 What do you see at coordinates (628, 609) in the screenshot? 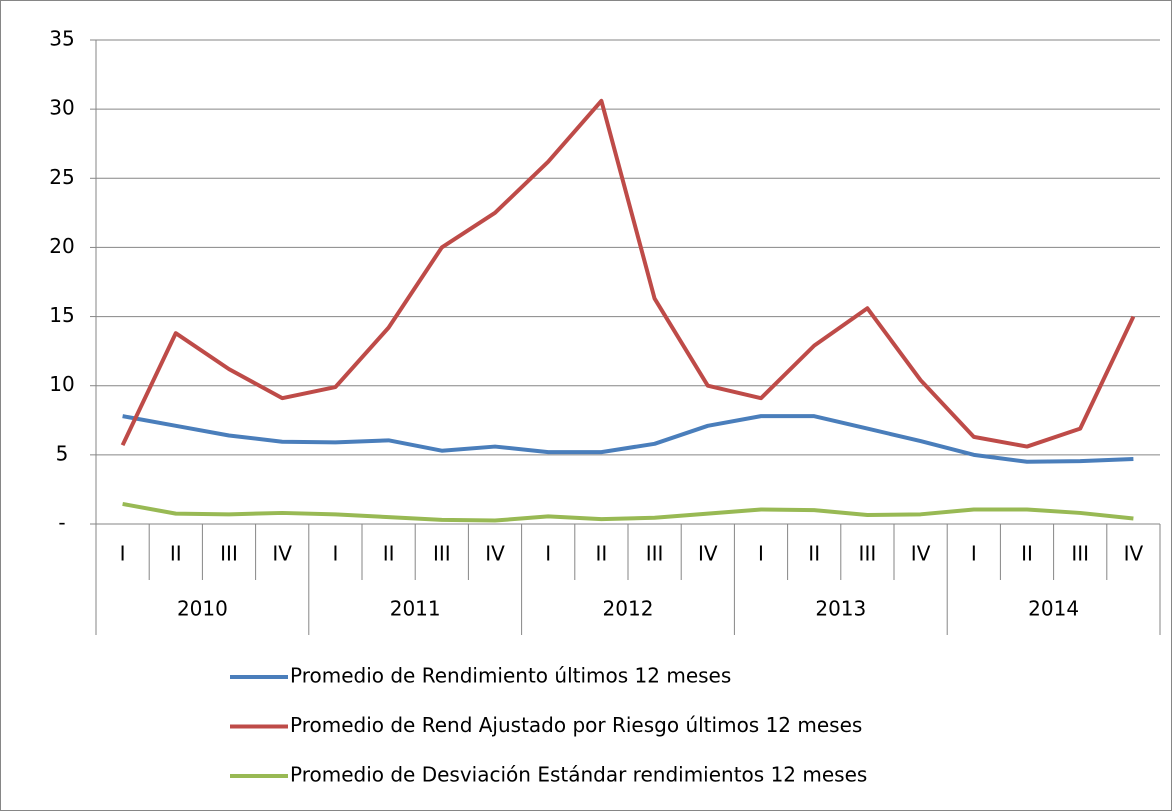
I see `x-group-label: 2012` at bounding box center [628, 609].